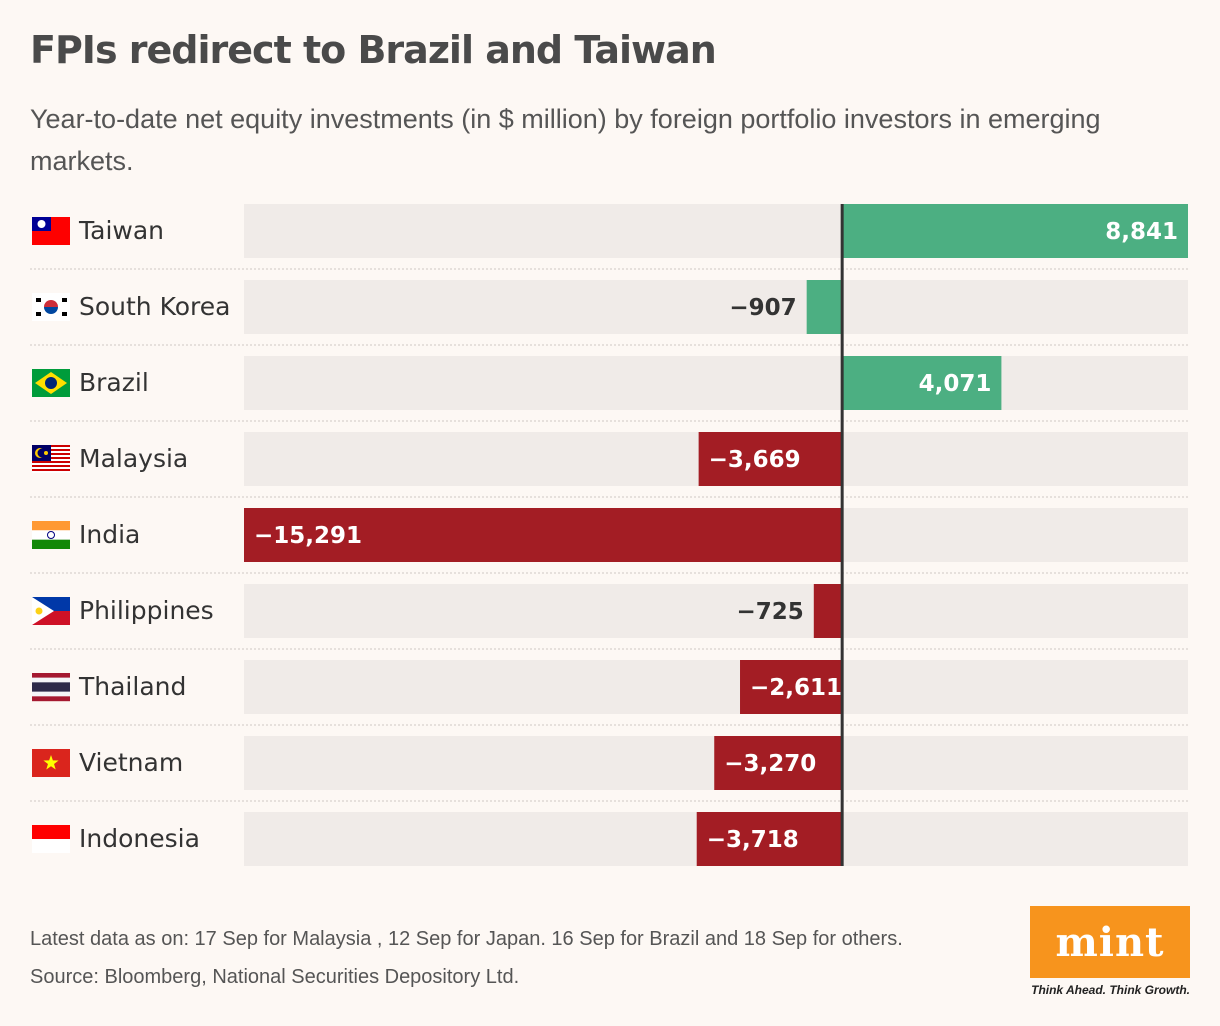 Image resolution: width=1220 pixels, height=1026 pixels. I want to click on logo-wordmark: mint, so click(1110, 942).